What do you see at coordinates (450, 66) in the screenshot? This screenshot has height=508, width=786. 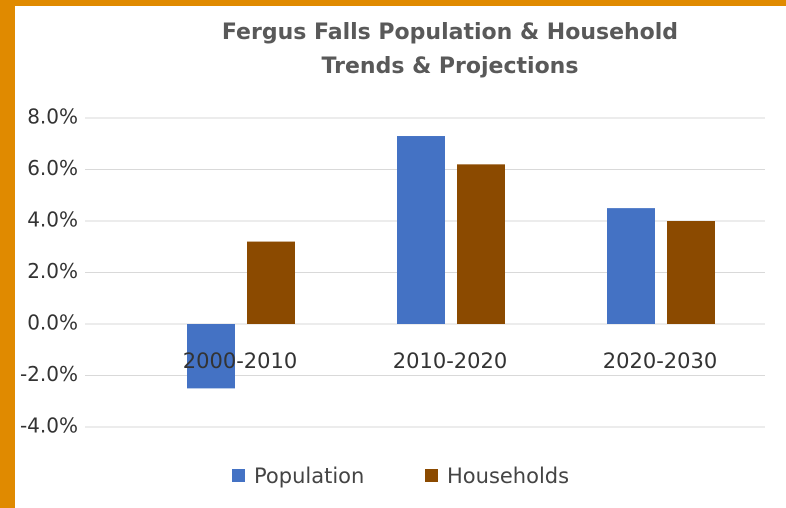 I see `chart-title: Trends & Projections` at bounding box center [450, 66].